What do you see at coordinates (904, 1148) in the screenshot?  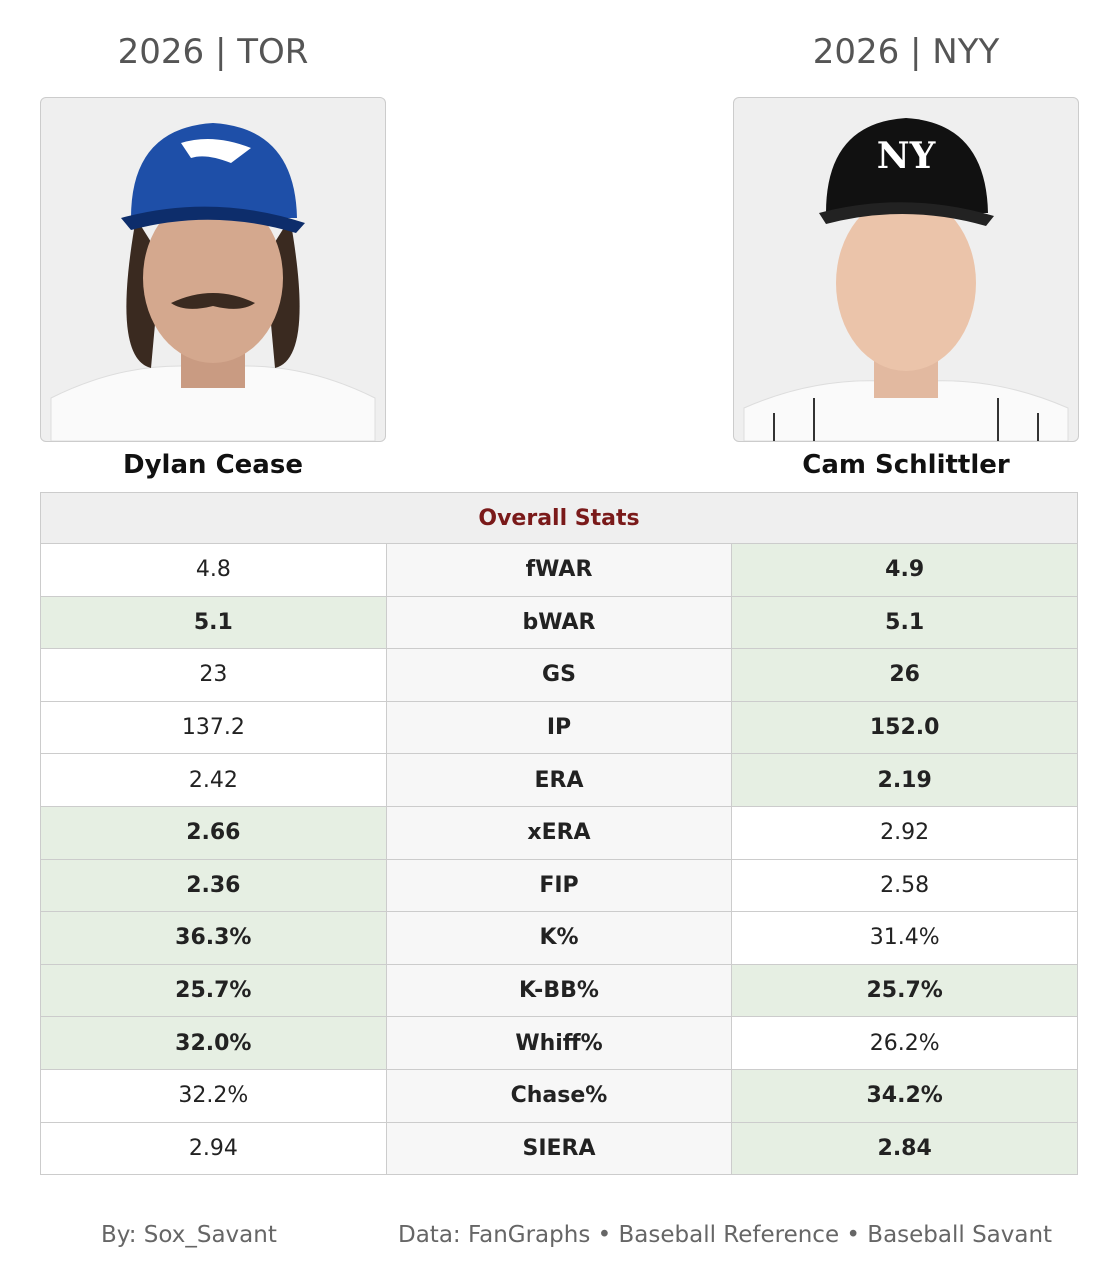 I see `stat-value: 2.84` at bounding box center [904, 1148].